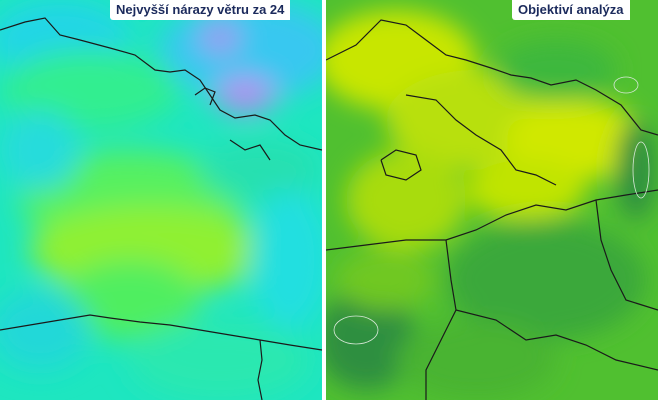 The width and height of the screenshot is (658, 400). Describe the element at coordinates (571, 10) in the screenshot. I see `map-title: Objektiví analýza` at that location.